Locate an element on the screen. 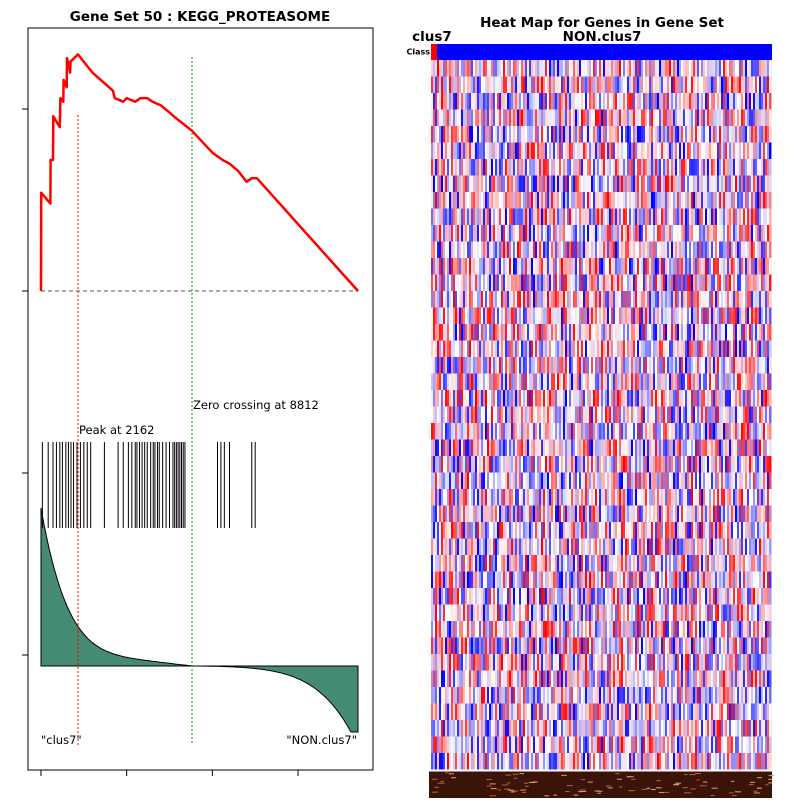 This screenshot has height=800, width=800. enrichment-score-curve is located at coordinates (199, 172).